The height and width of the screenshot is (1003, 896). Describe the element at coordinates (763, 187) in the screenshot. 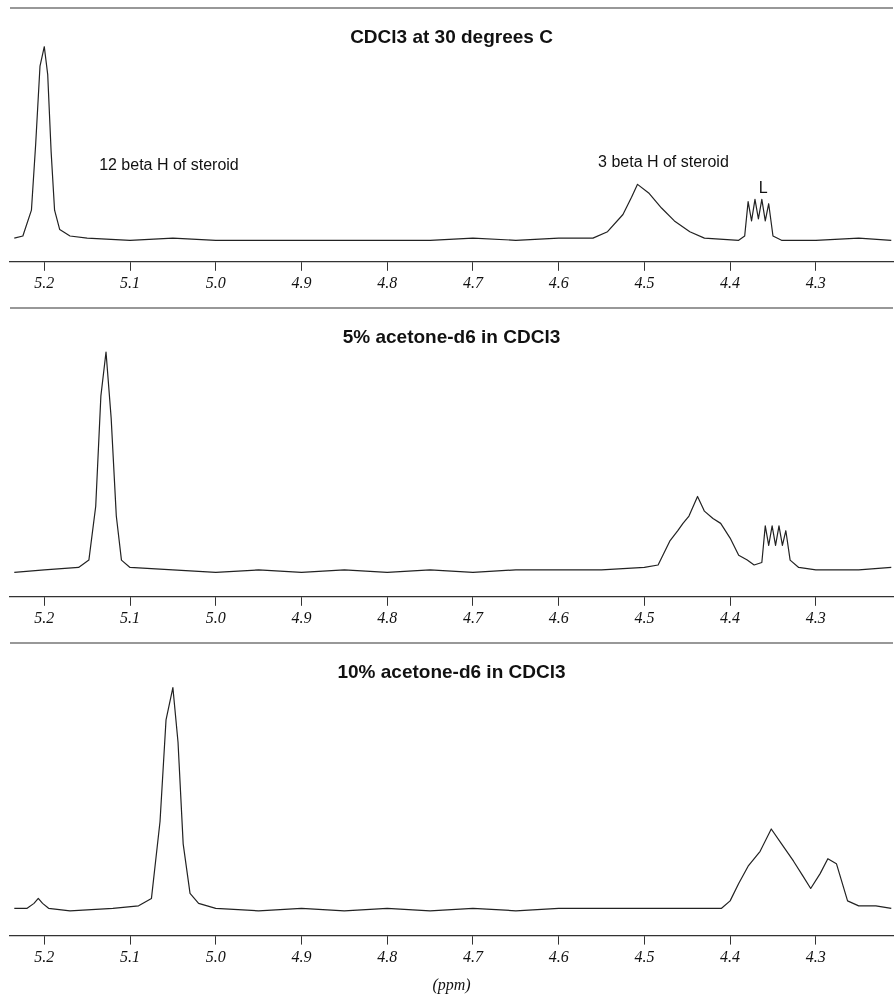

I see `annotation: L` at that location.